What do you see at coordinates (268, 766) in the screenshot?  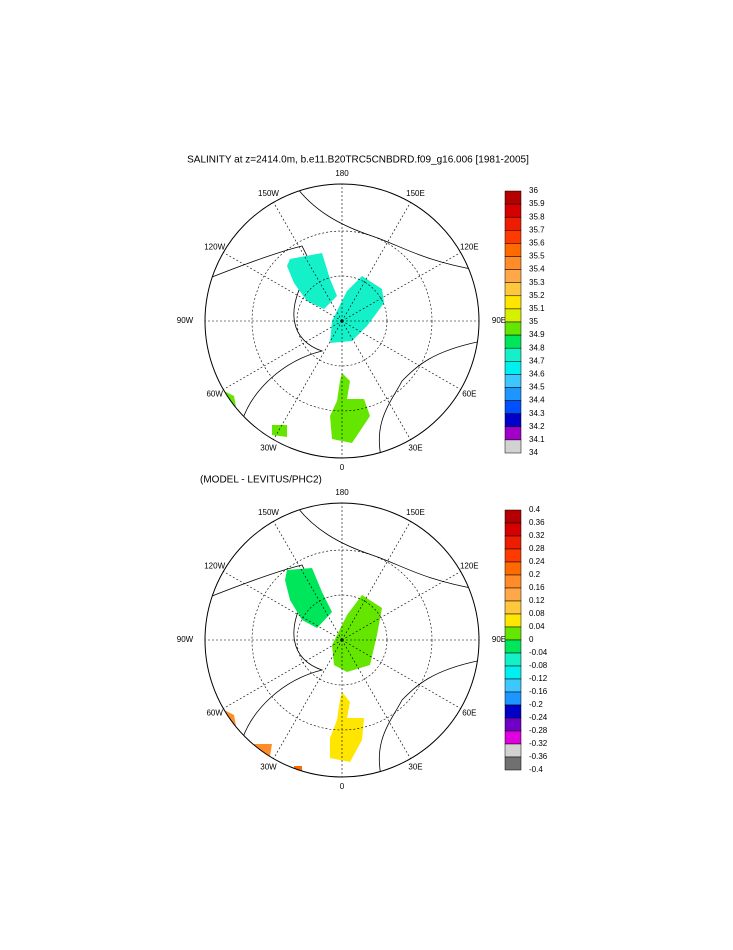 I see `longitude-label: 30W` at bounding box center [268, 766].